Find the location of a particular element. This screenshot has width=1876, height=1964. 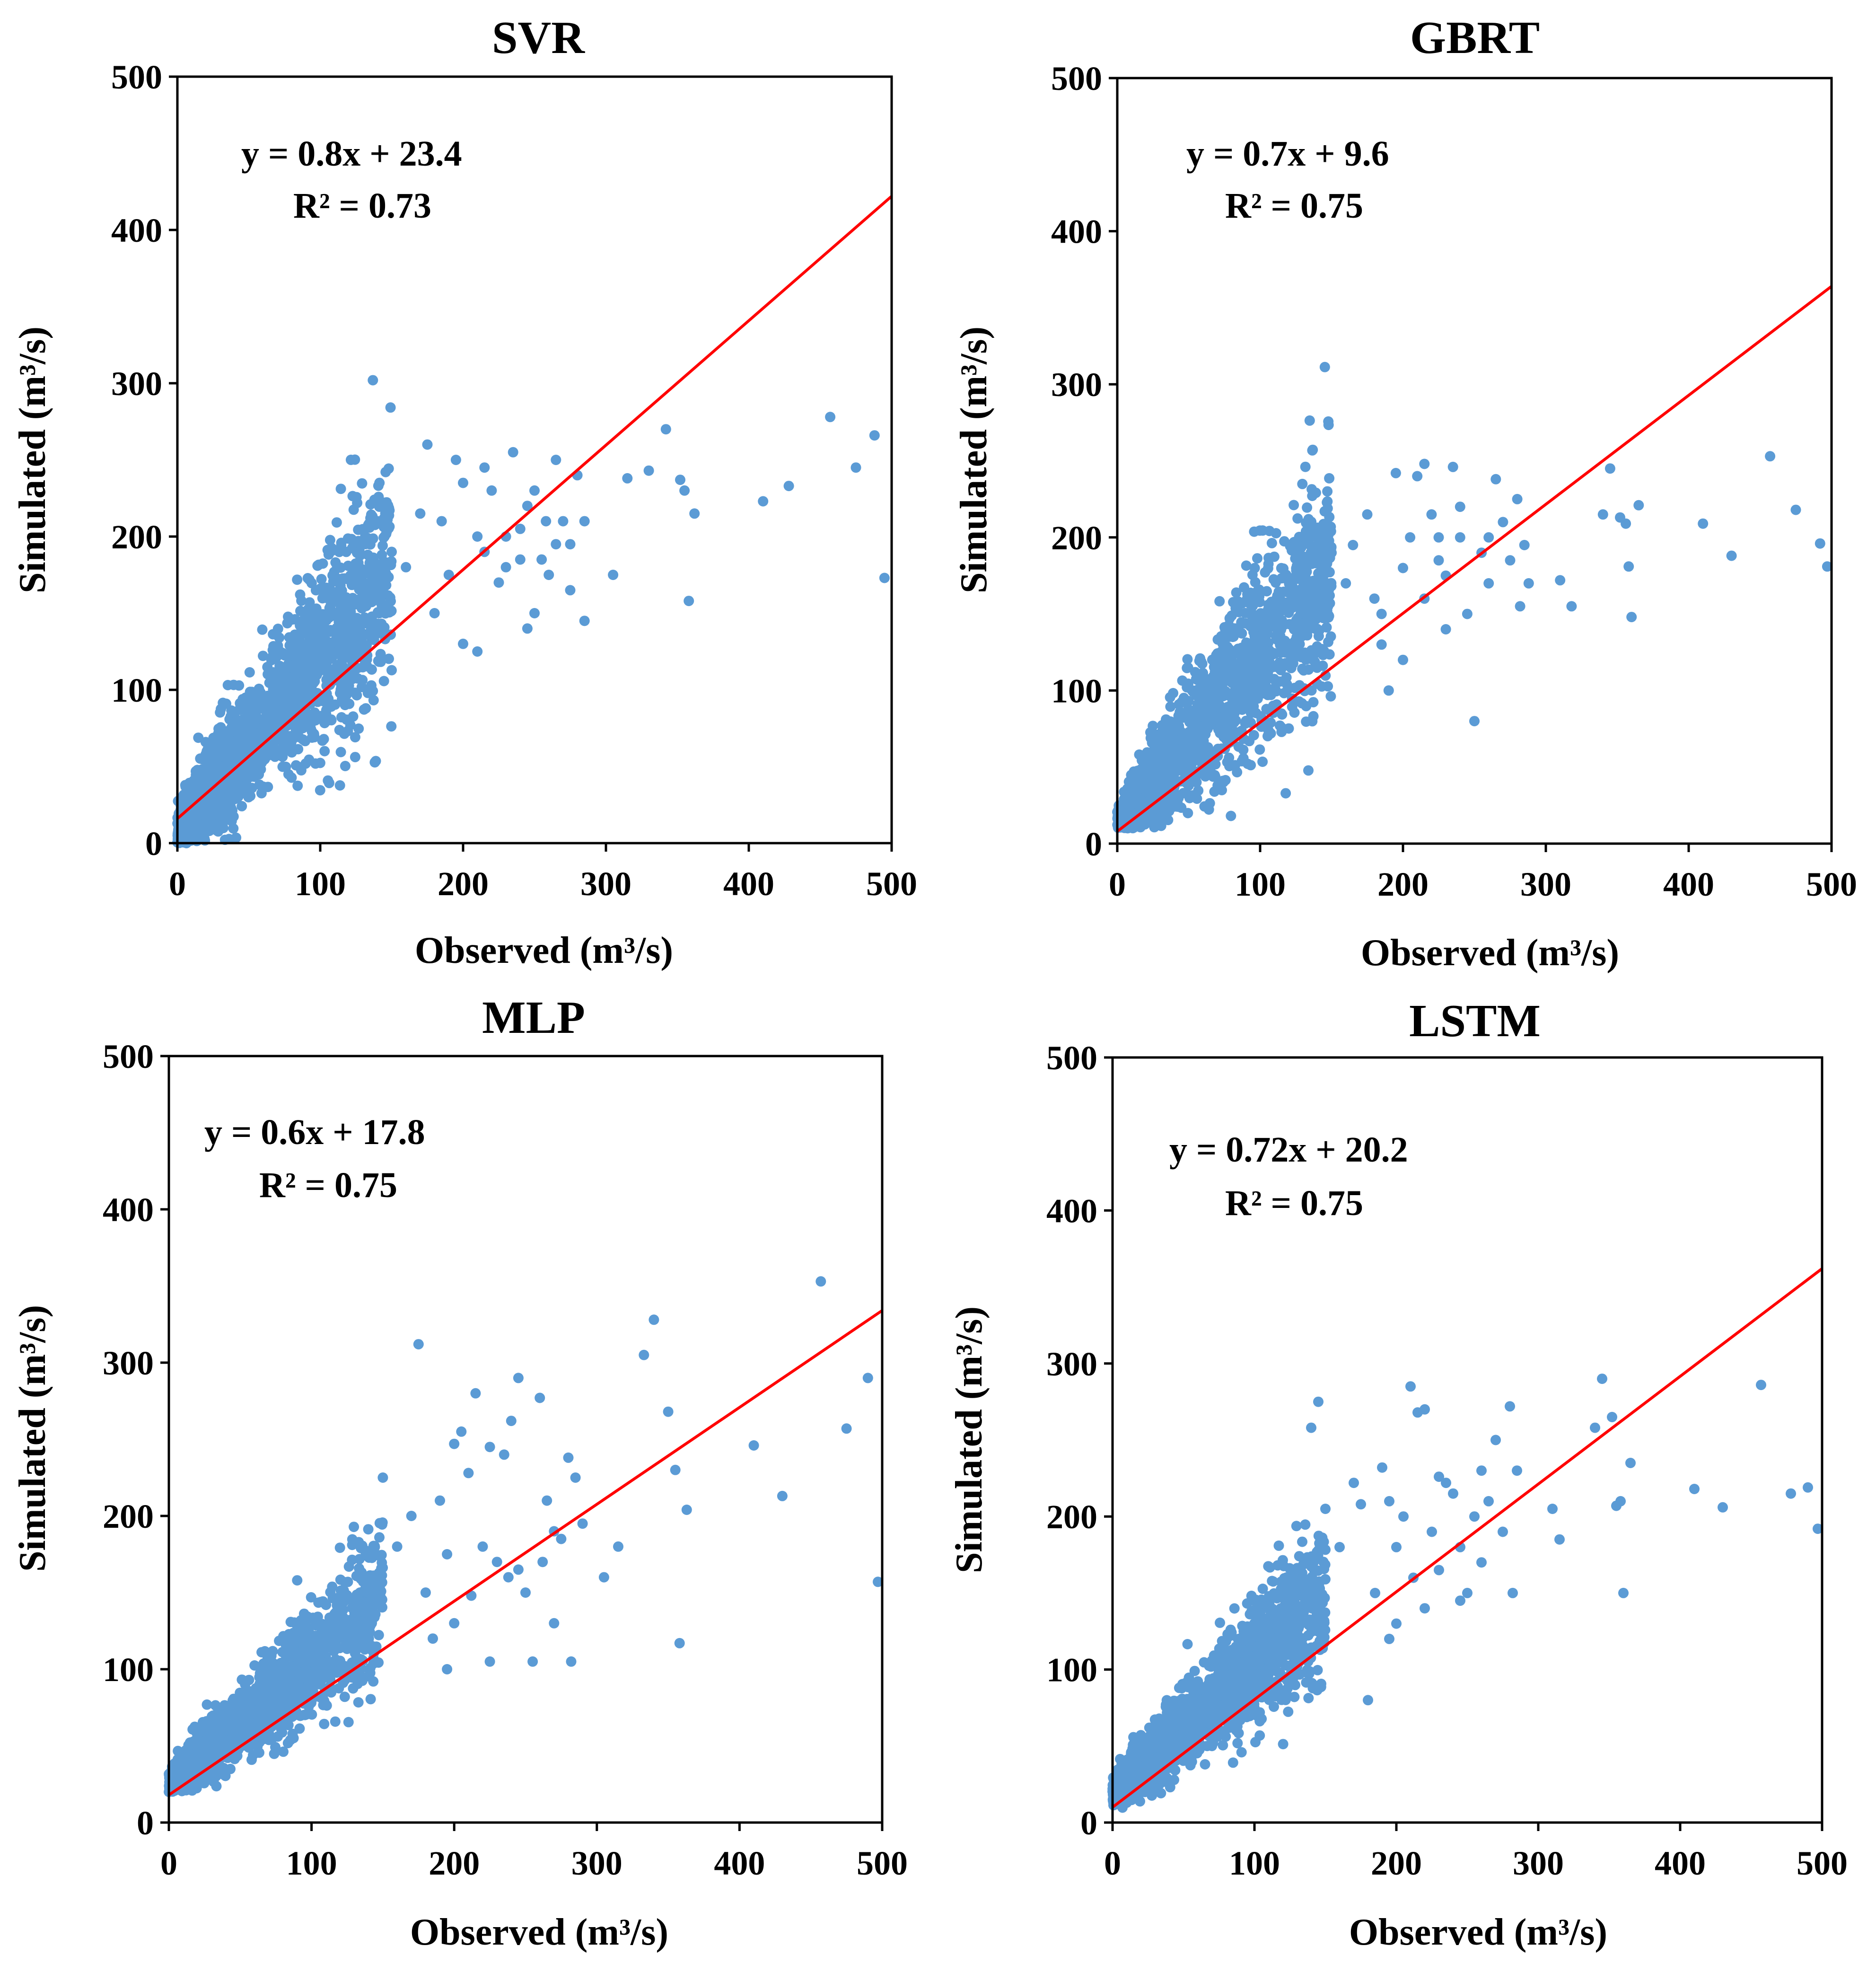

x-tick-label: 0 is located at coordinates (1117, 884).